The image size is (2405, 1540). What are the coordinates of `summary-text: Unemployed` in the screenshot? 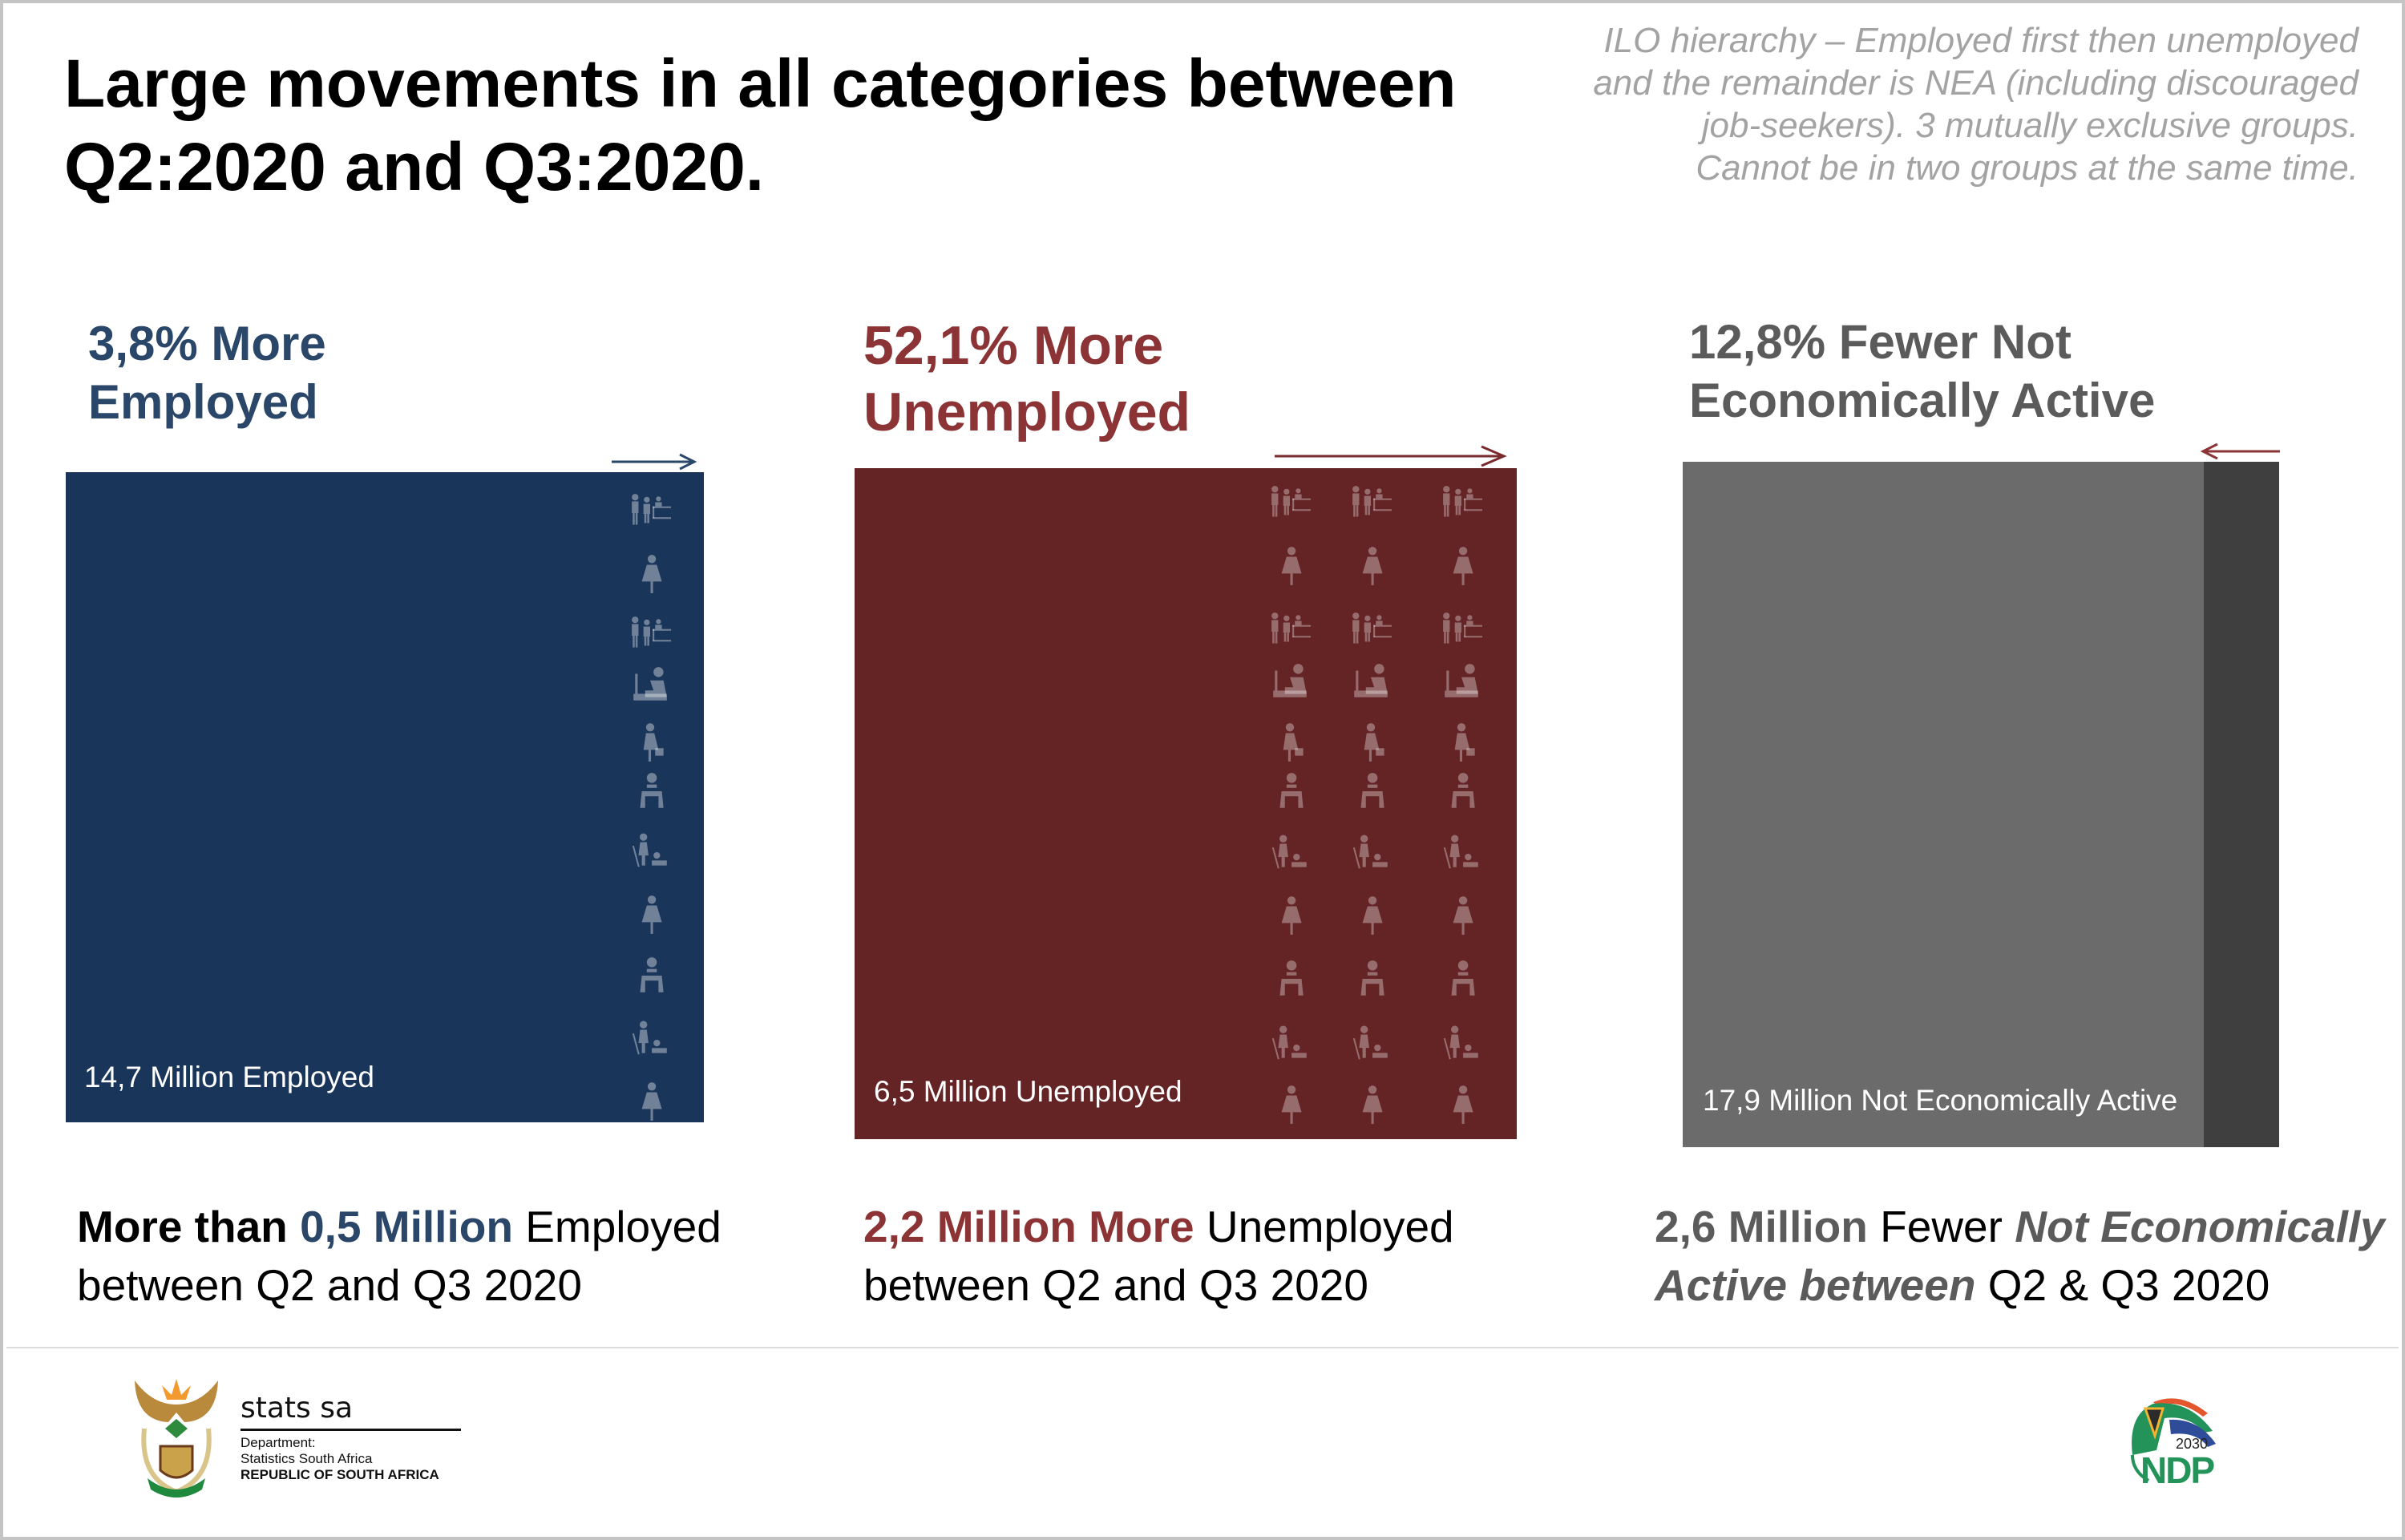 It's located at (1324, 1227).